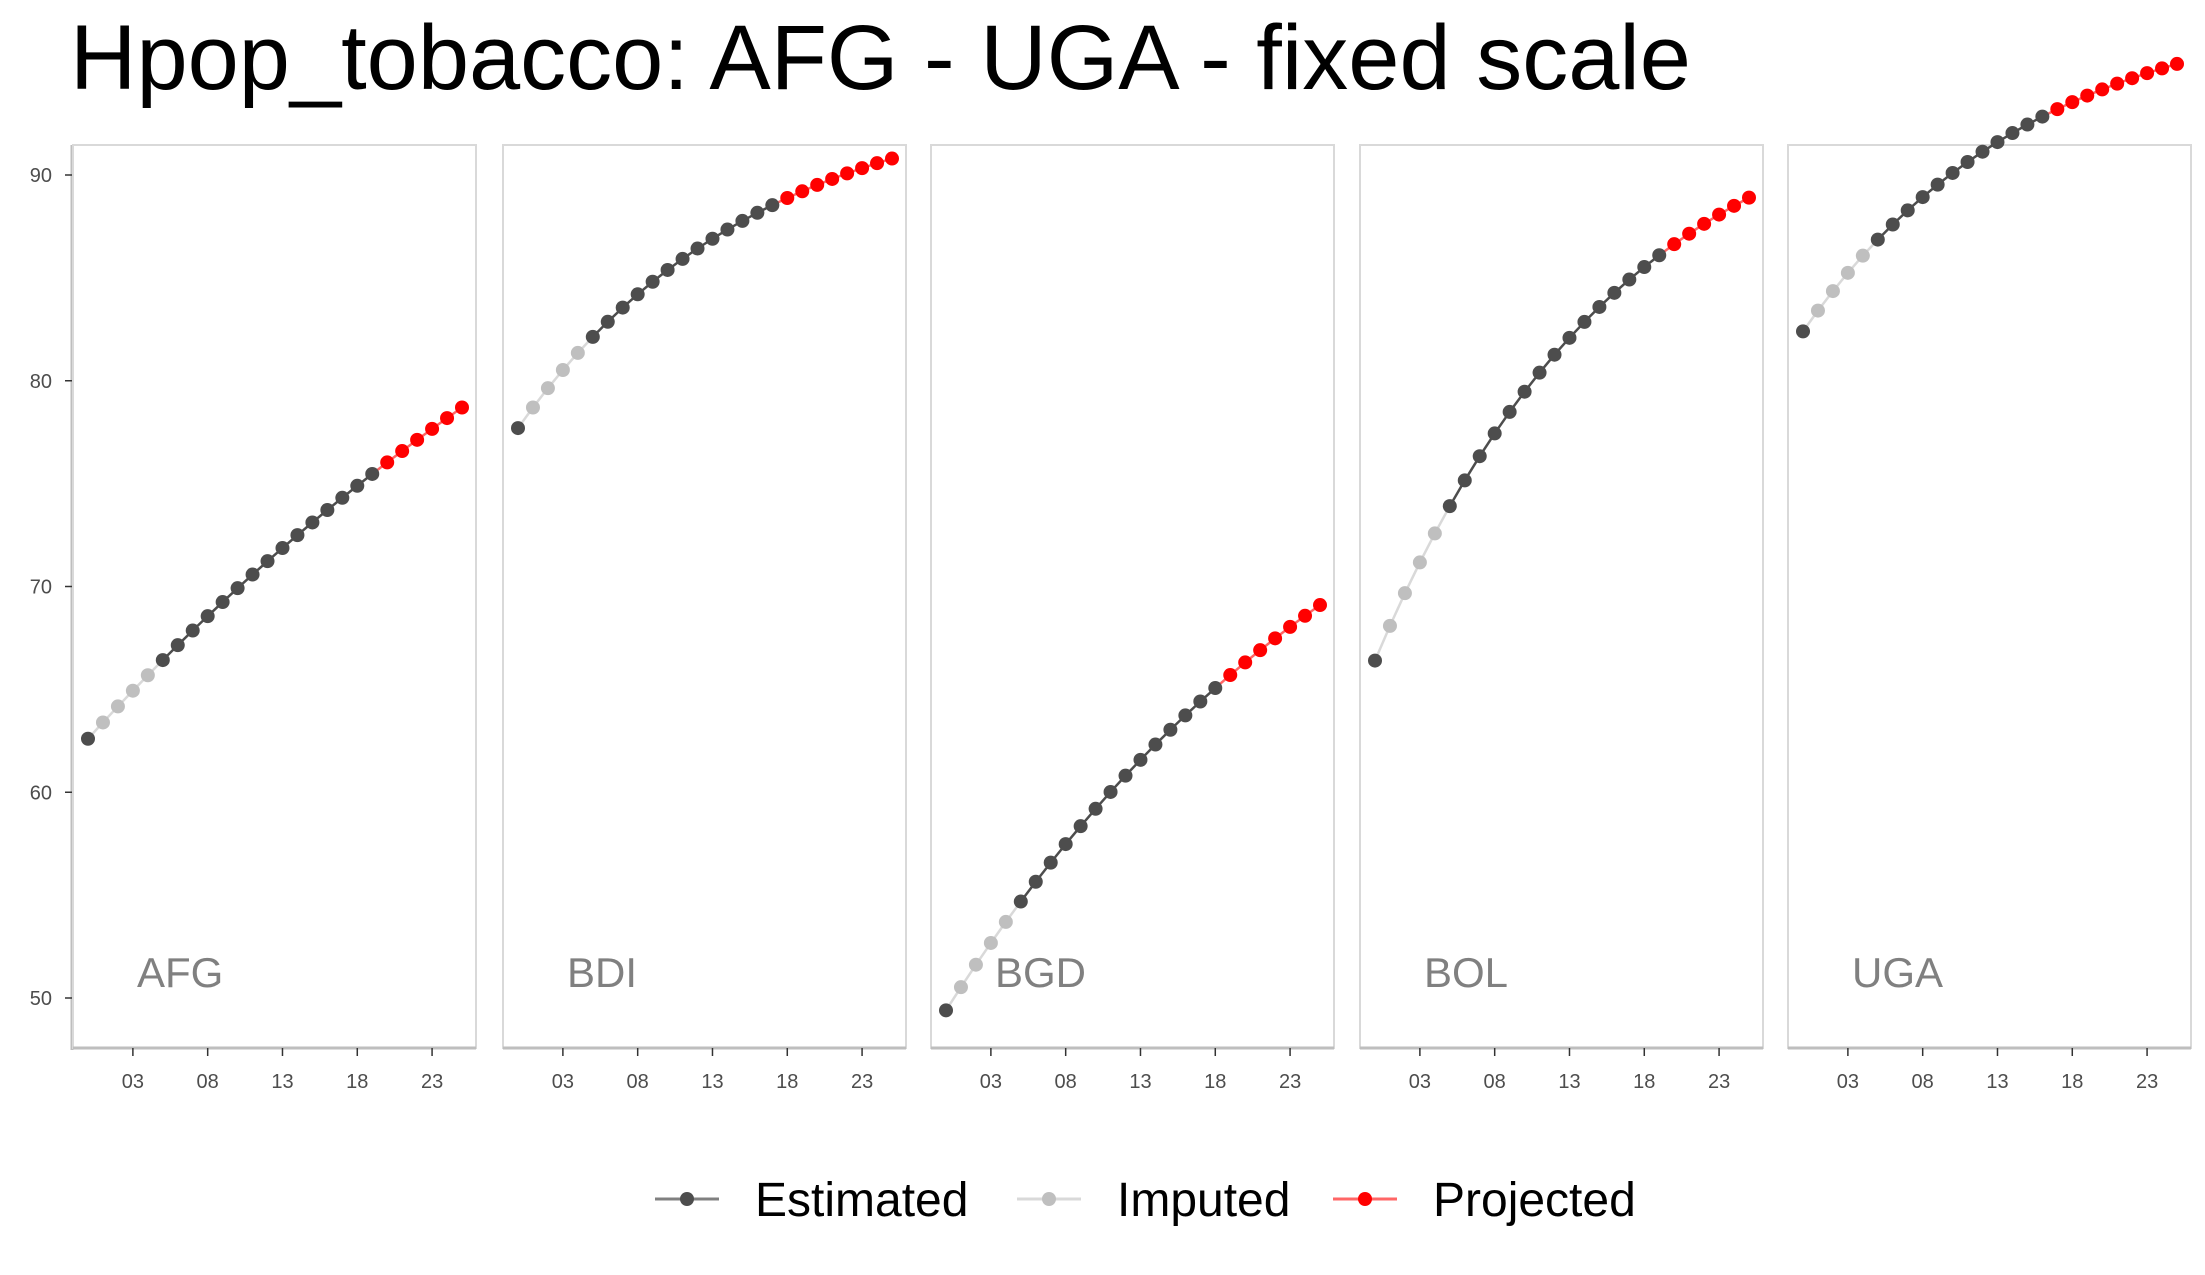  Describe the element at coordinates (1040, 972) in the screenshot. I see `panel-label: BGD` at that location.